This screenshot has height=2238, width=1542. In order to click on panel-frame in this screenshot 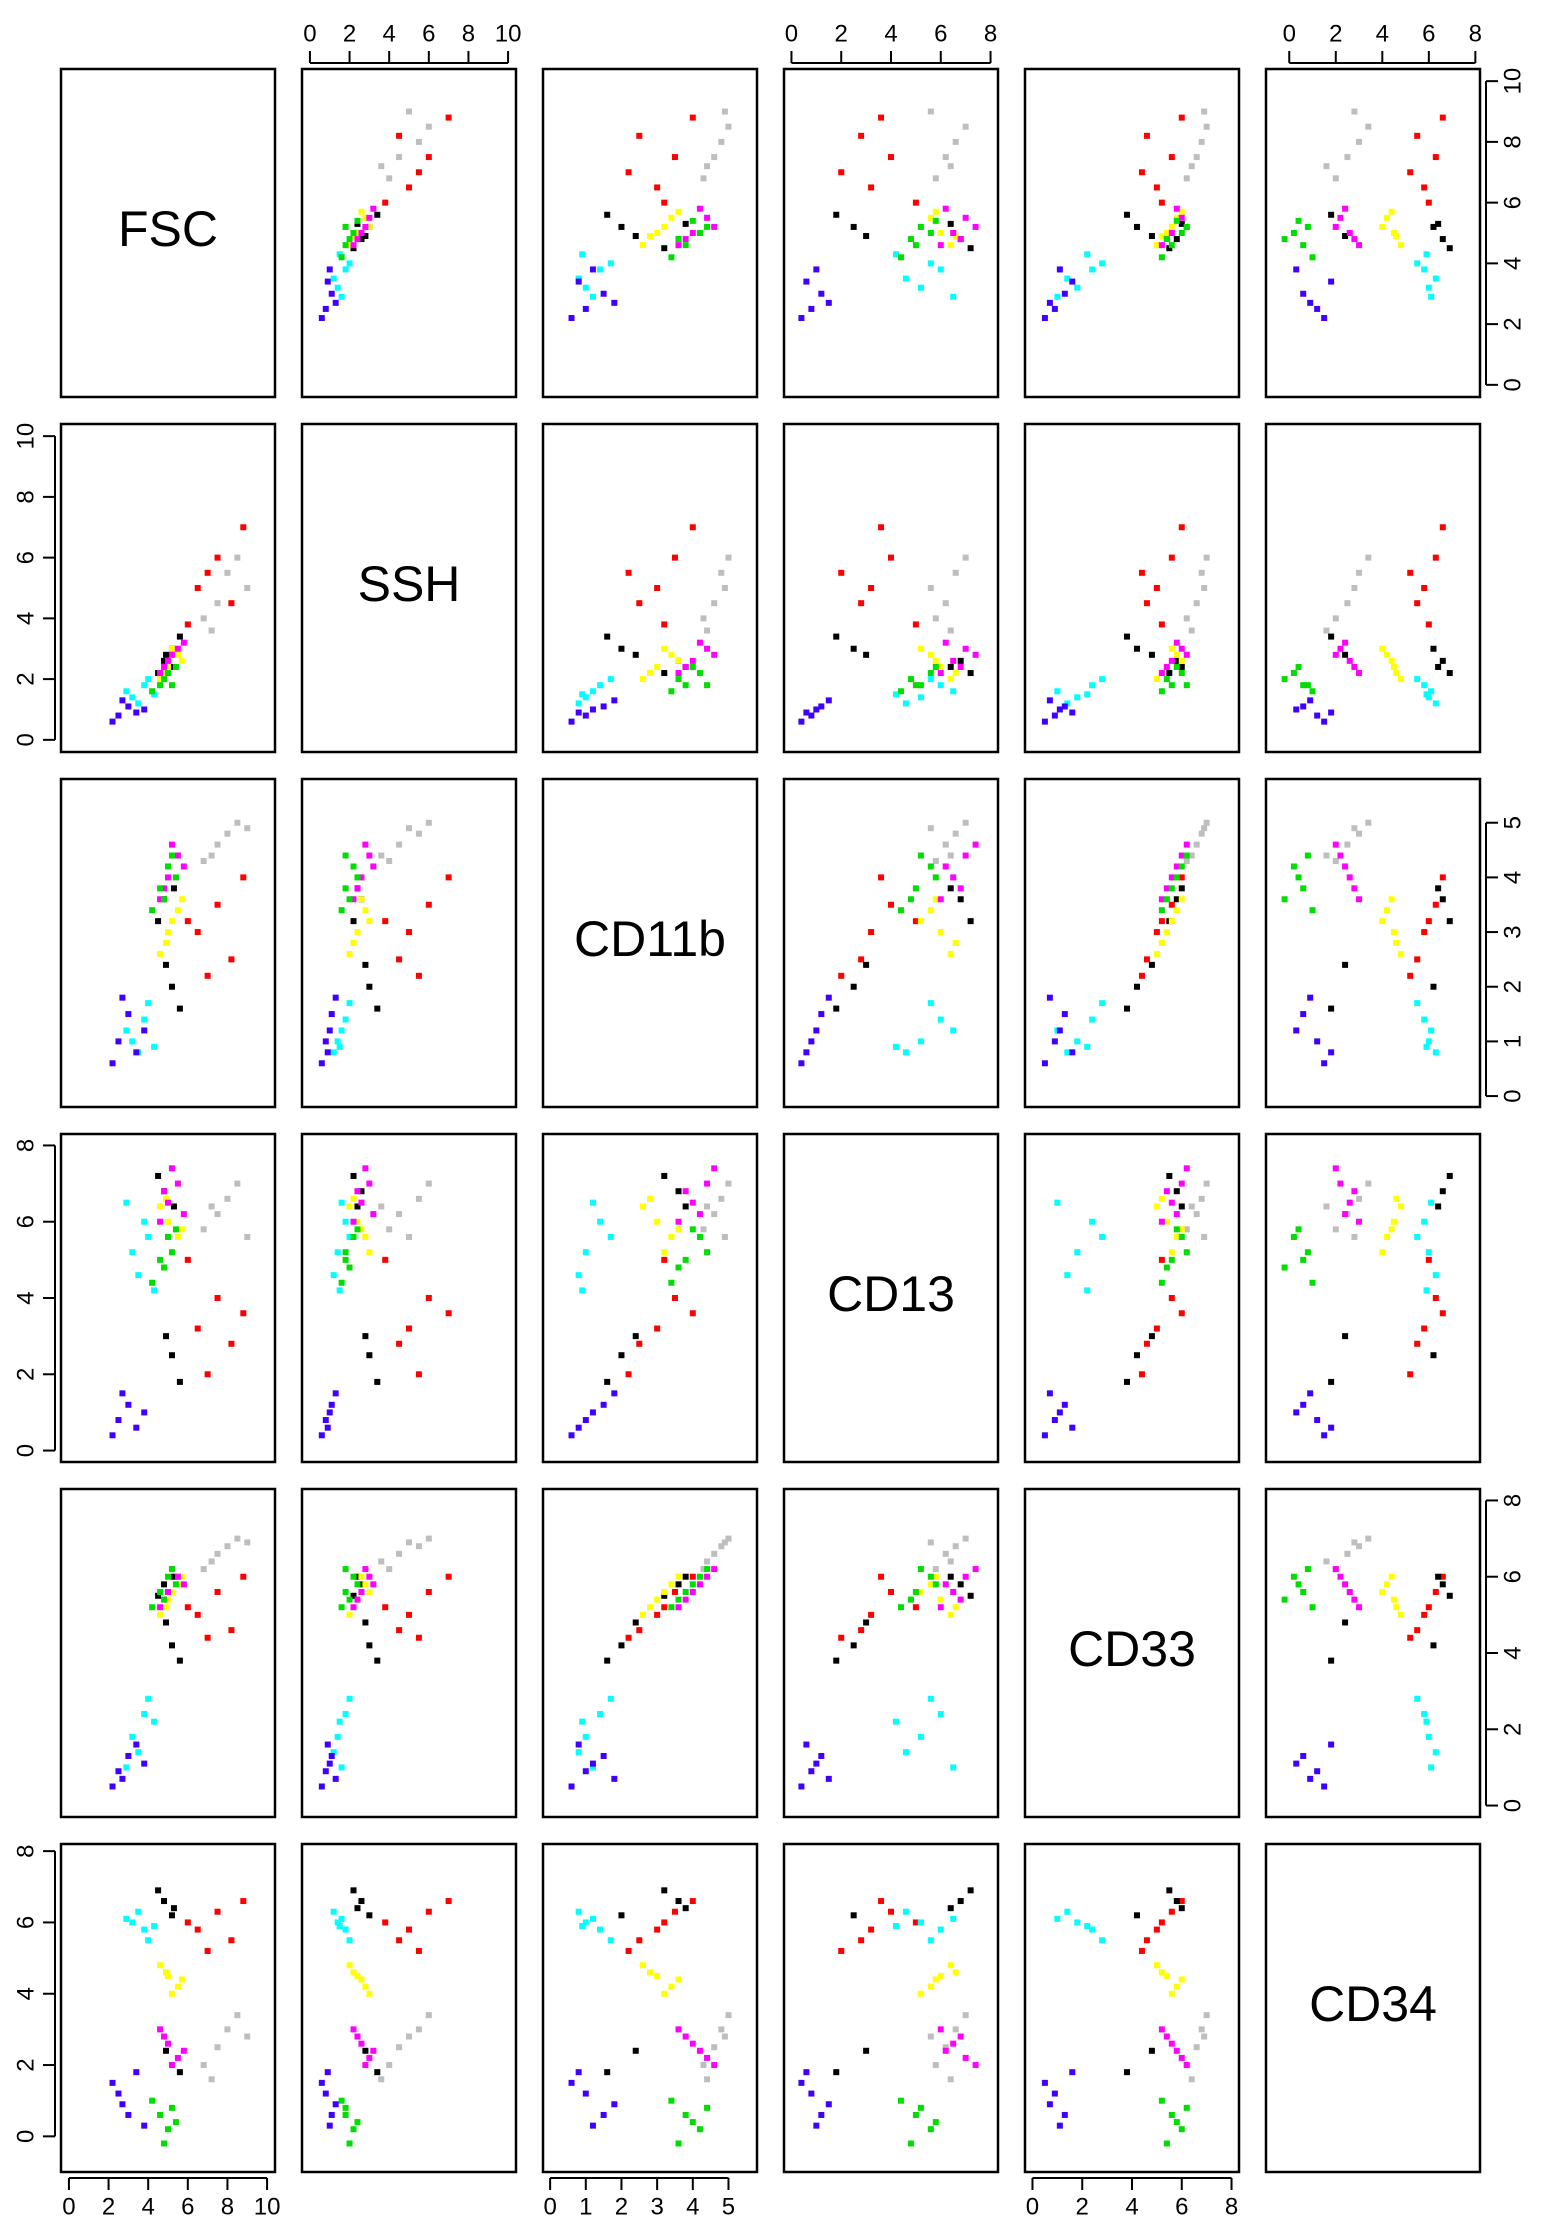, I will do `click(168, 233)`.